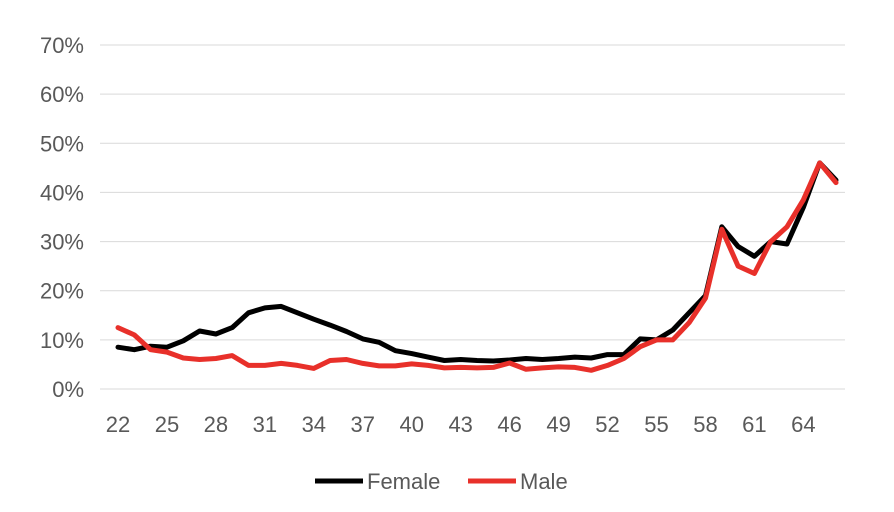  Describe the element at coordinates (62, 143) in the screenshot. I see `y-tick-label: 50%` at that location.